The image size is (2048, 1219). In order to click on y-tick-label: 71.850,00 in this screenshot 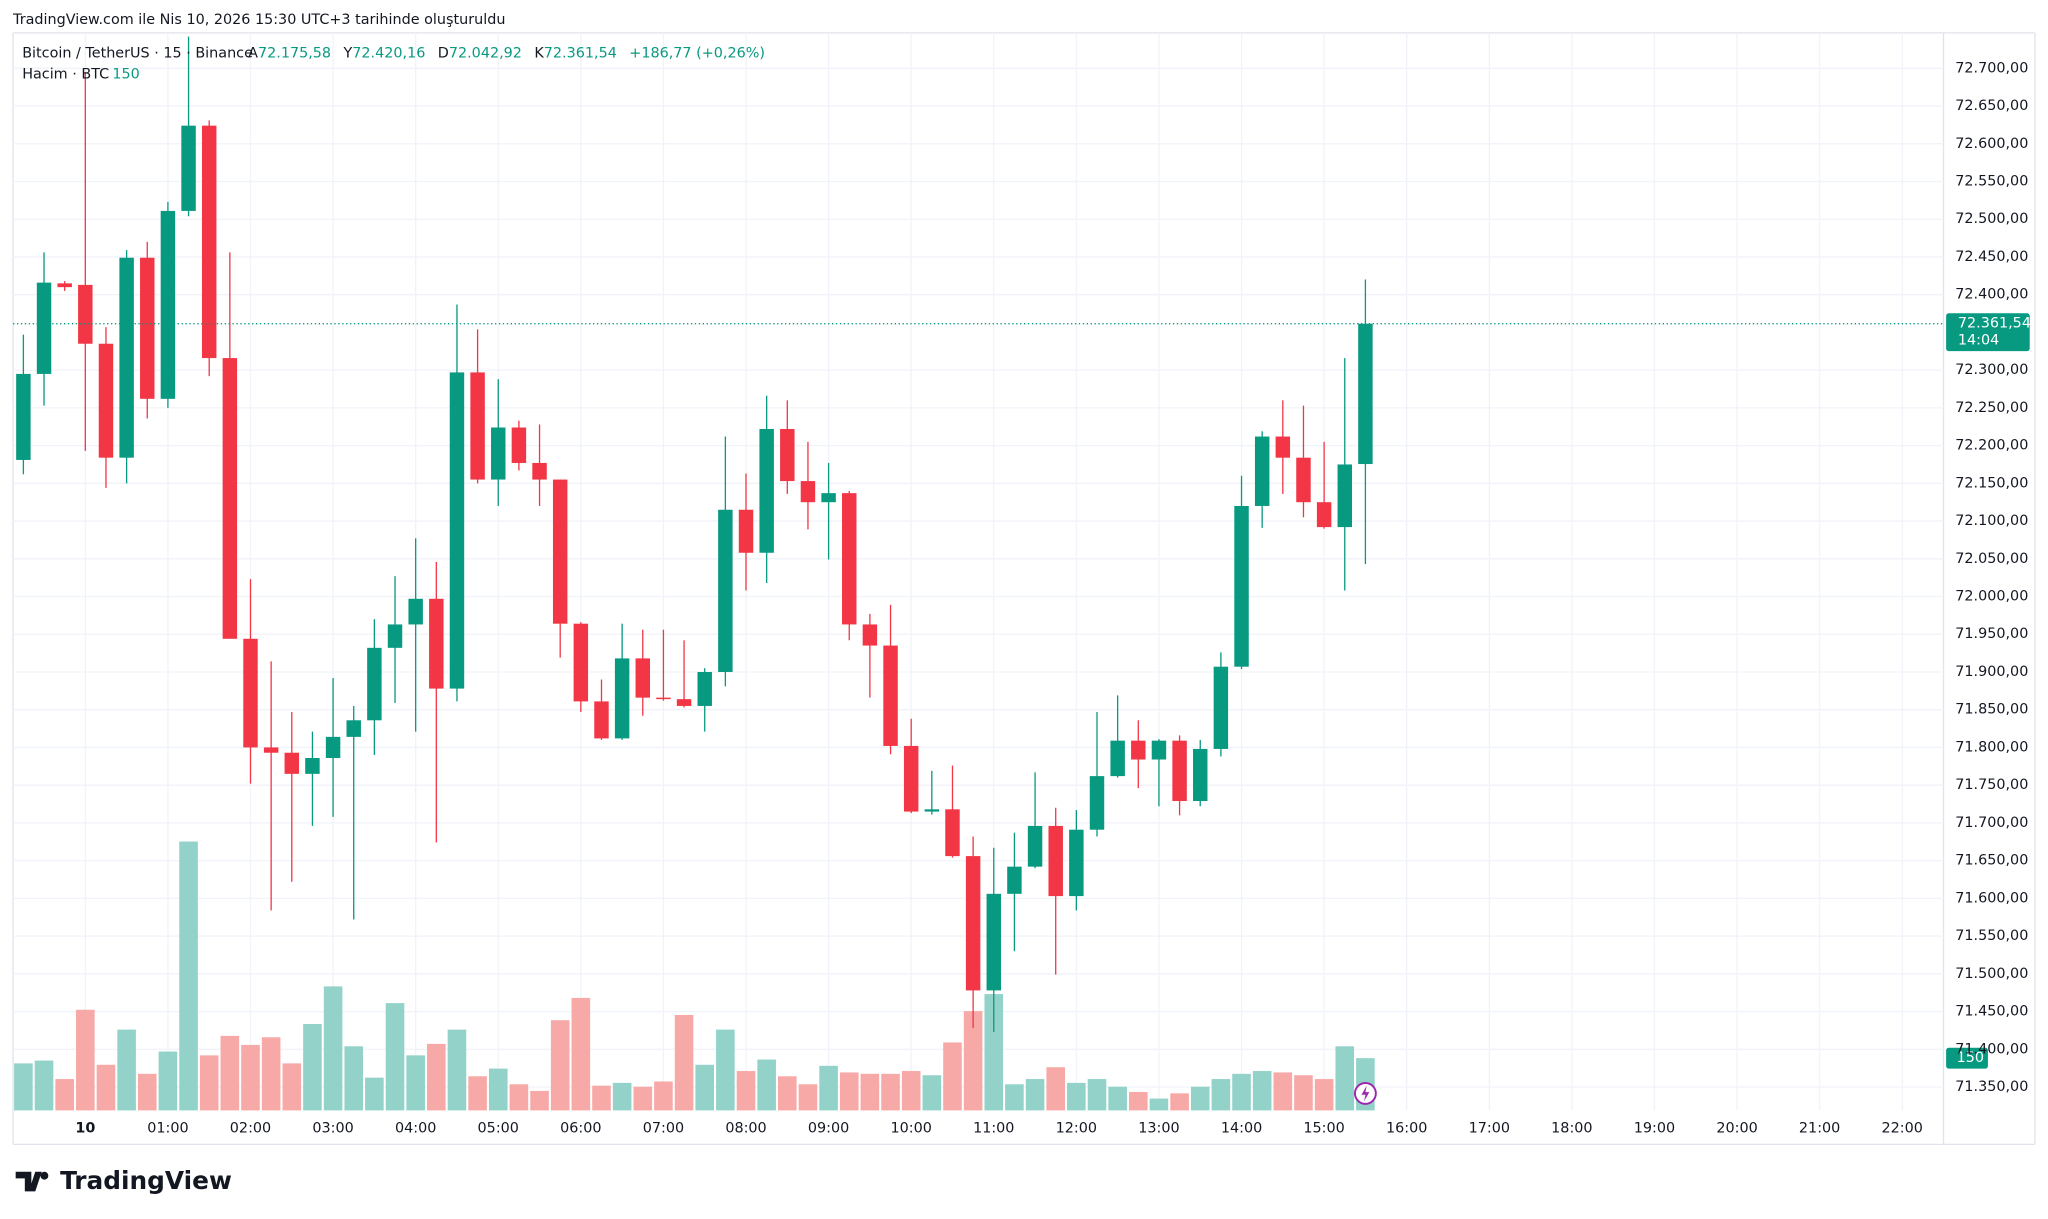, I will do `click(1991, 710)`.